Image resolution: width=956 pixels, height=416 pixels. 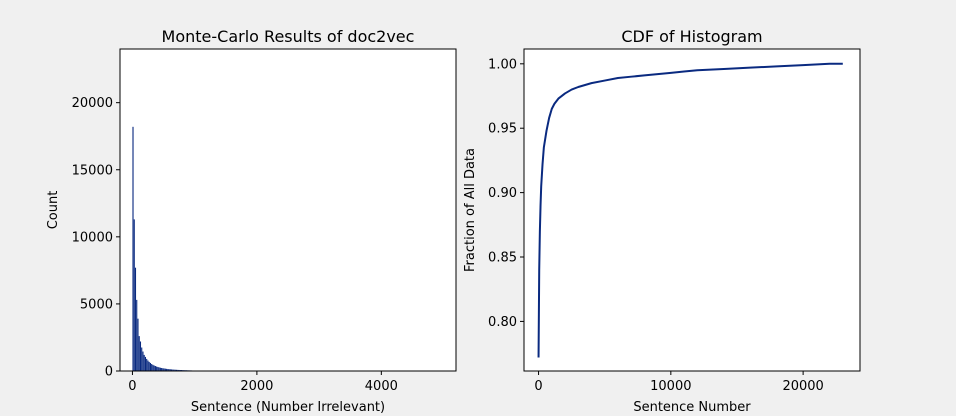 I want to click on cdf-x-tick-label: 0, so click(x=538, y=386).